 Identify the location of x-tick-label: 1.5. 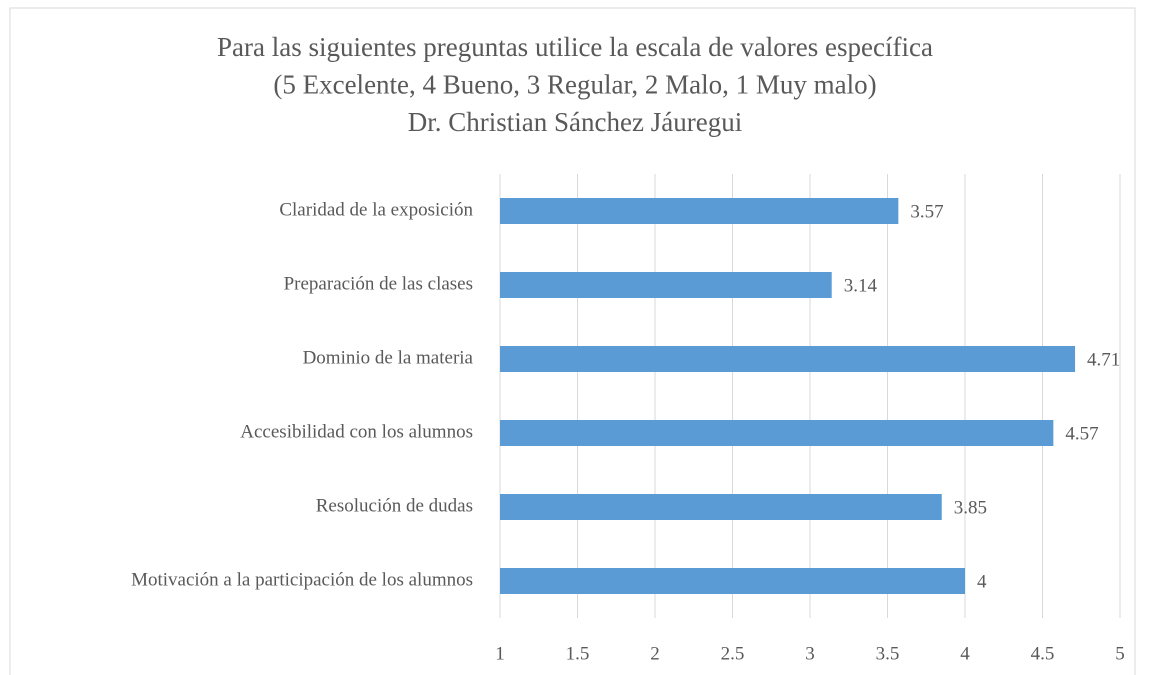
(578, 653).